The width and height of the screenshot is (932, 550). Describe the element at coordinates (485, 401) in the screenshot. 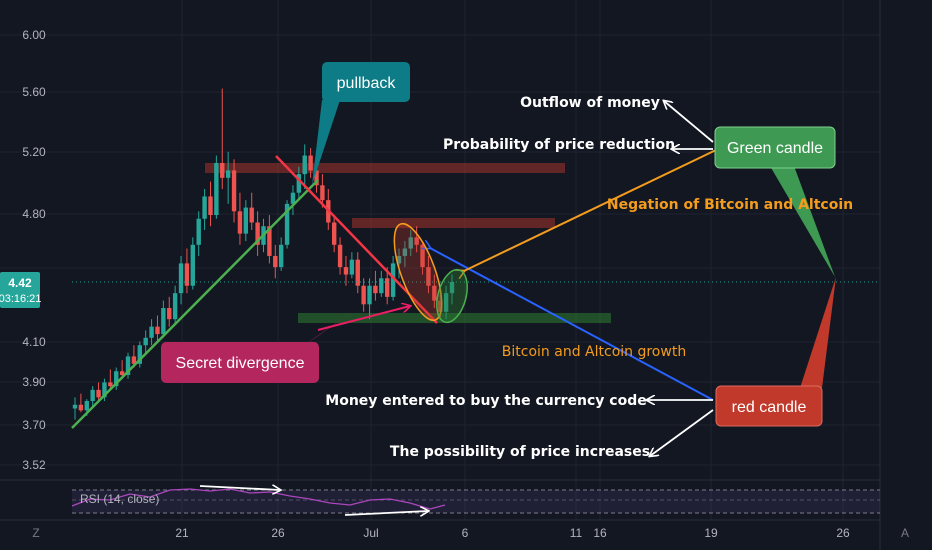

I see `money-entered-text: Money entered to buy the currency code` at that location.